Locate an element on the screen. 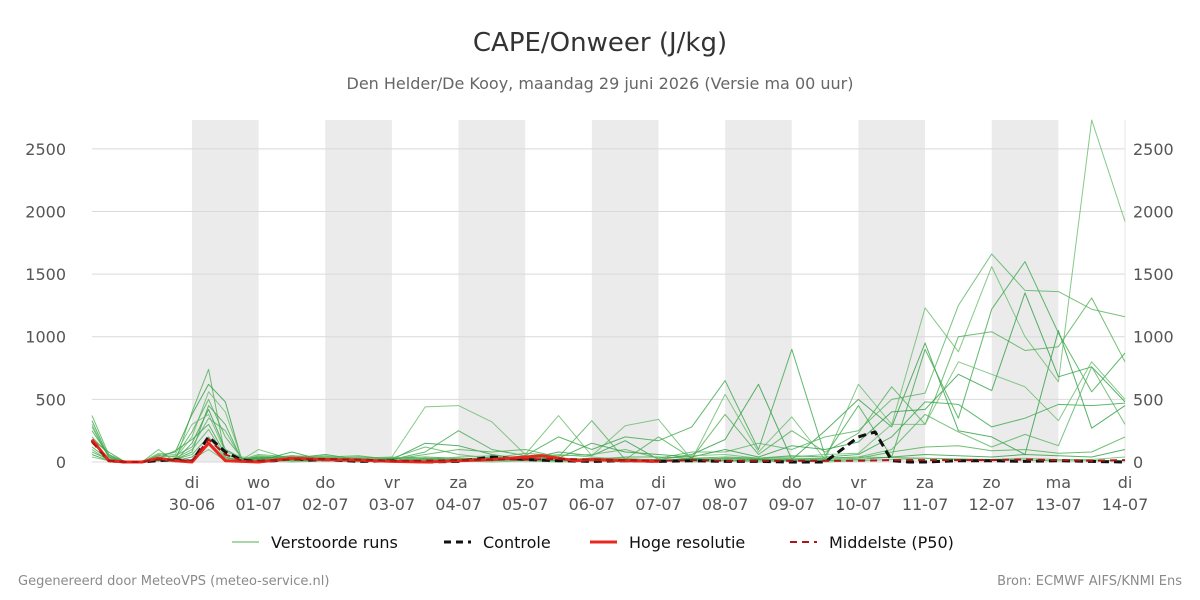 The width and height of the screenshot is (1200, 600). y-tick-label-left: 2000 is located at coordinates (45, 211).